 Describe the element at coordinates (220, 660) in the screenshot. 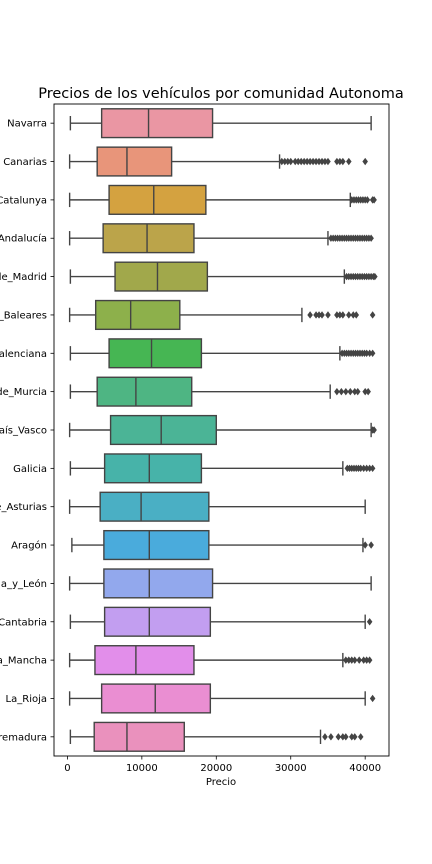

I see `box-Castilla-La_Mancha` at that location.